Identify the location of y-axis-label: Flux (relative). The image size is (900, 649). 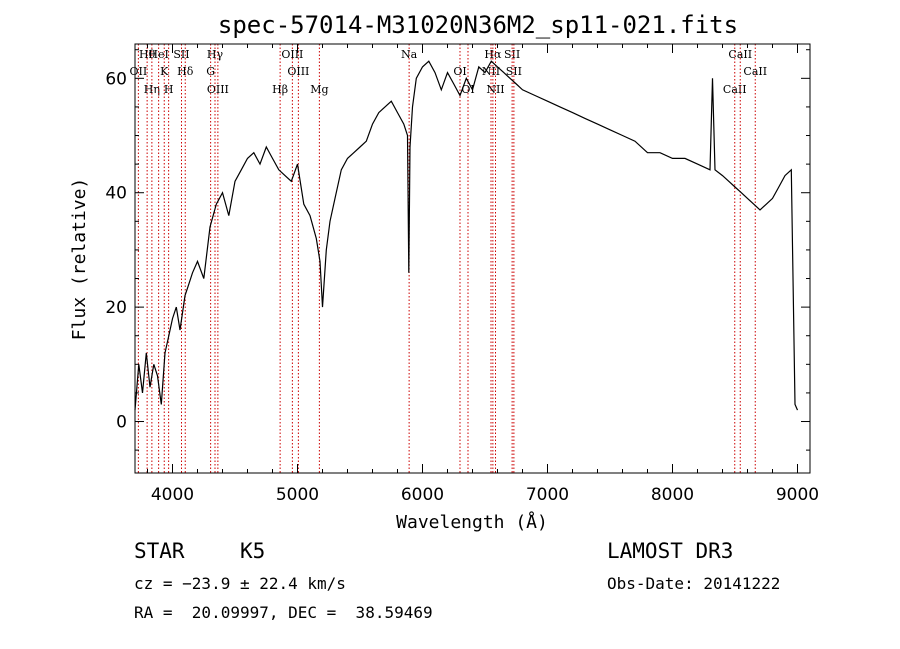
(79, 259).